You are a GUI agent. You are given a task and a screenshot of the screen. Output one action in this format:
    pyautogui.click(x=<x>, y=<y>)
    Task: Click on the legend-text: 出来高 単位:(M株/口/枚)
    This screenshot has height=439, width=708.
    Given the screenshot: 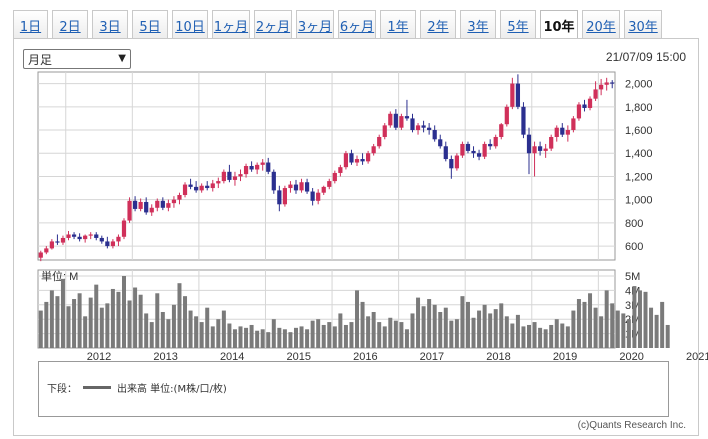 What is the action you would take?
    pyautogui.click(x=172, y=389)
    